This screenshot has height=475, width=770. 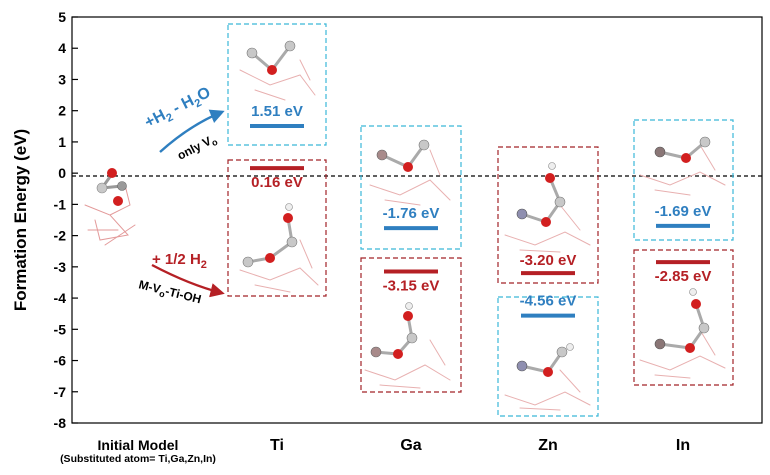 I want to click on energy-value-label: -1.76 eV, so click(x=411, y=213).